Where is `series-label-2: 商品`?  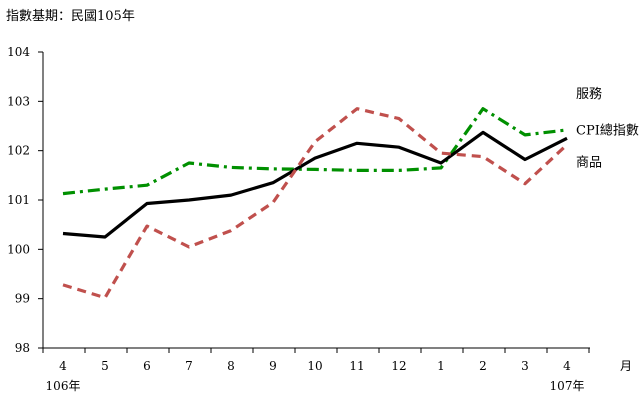 series-label-2: 商品 is located at coordinates (589, 163).